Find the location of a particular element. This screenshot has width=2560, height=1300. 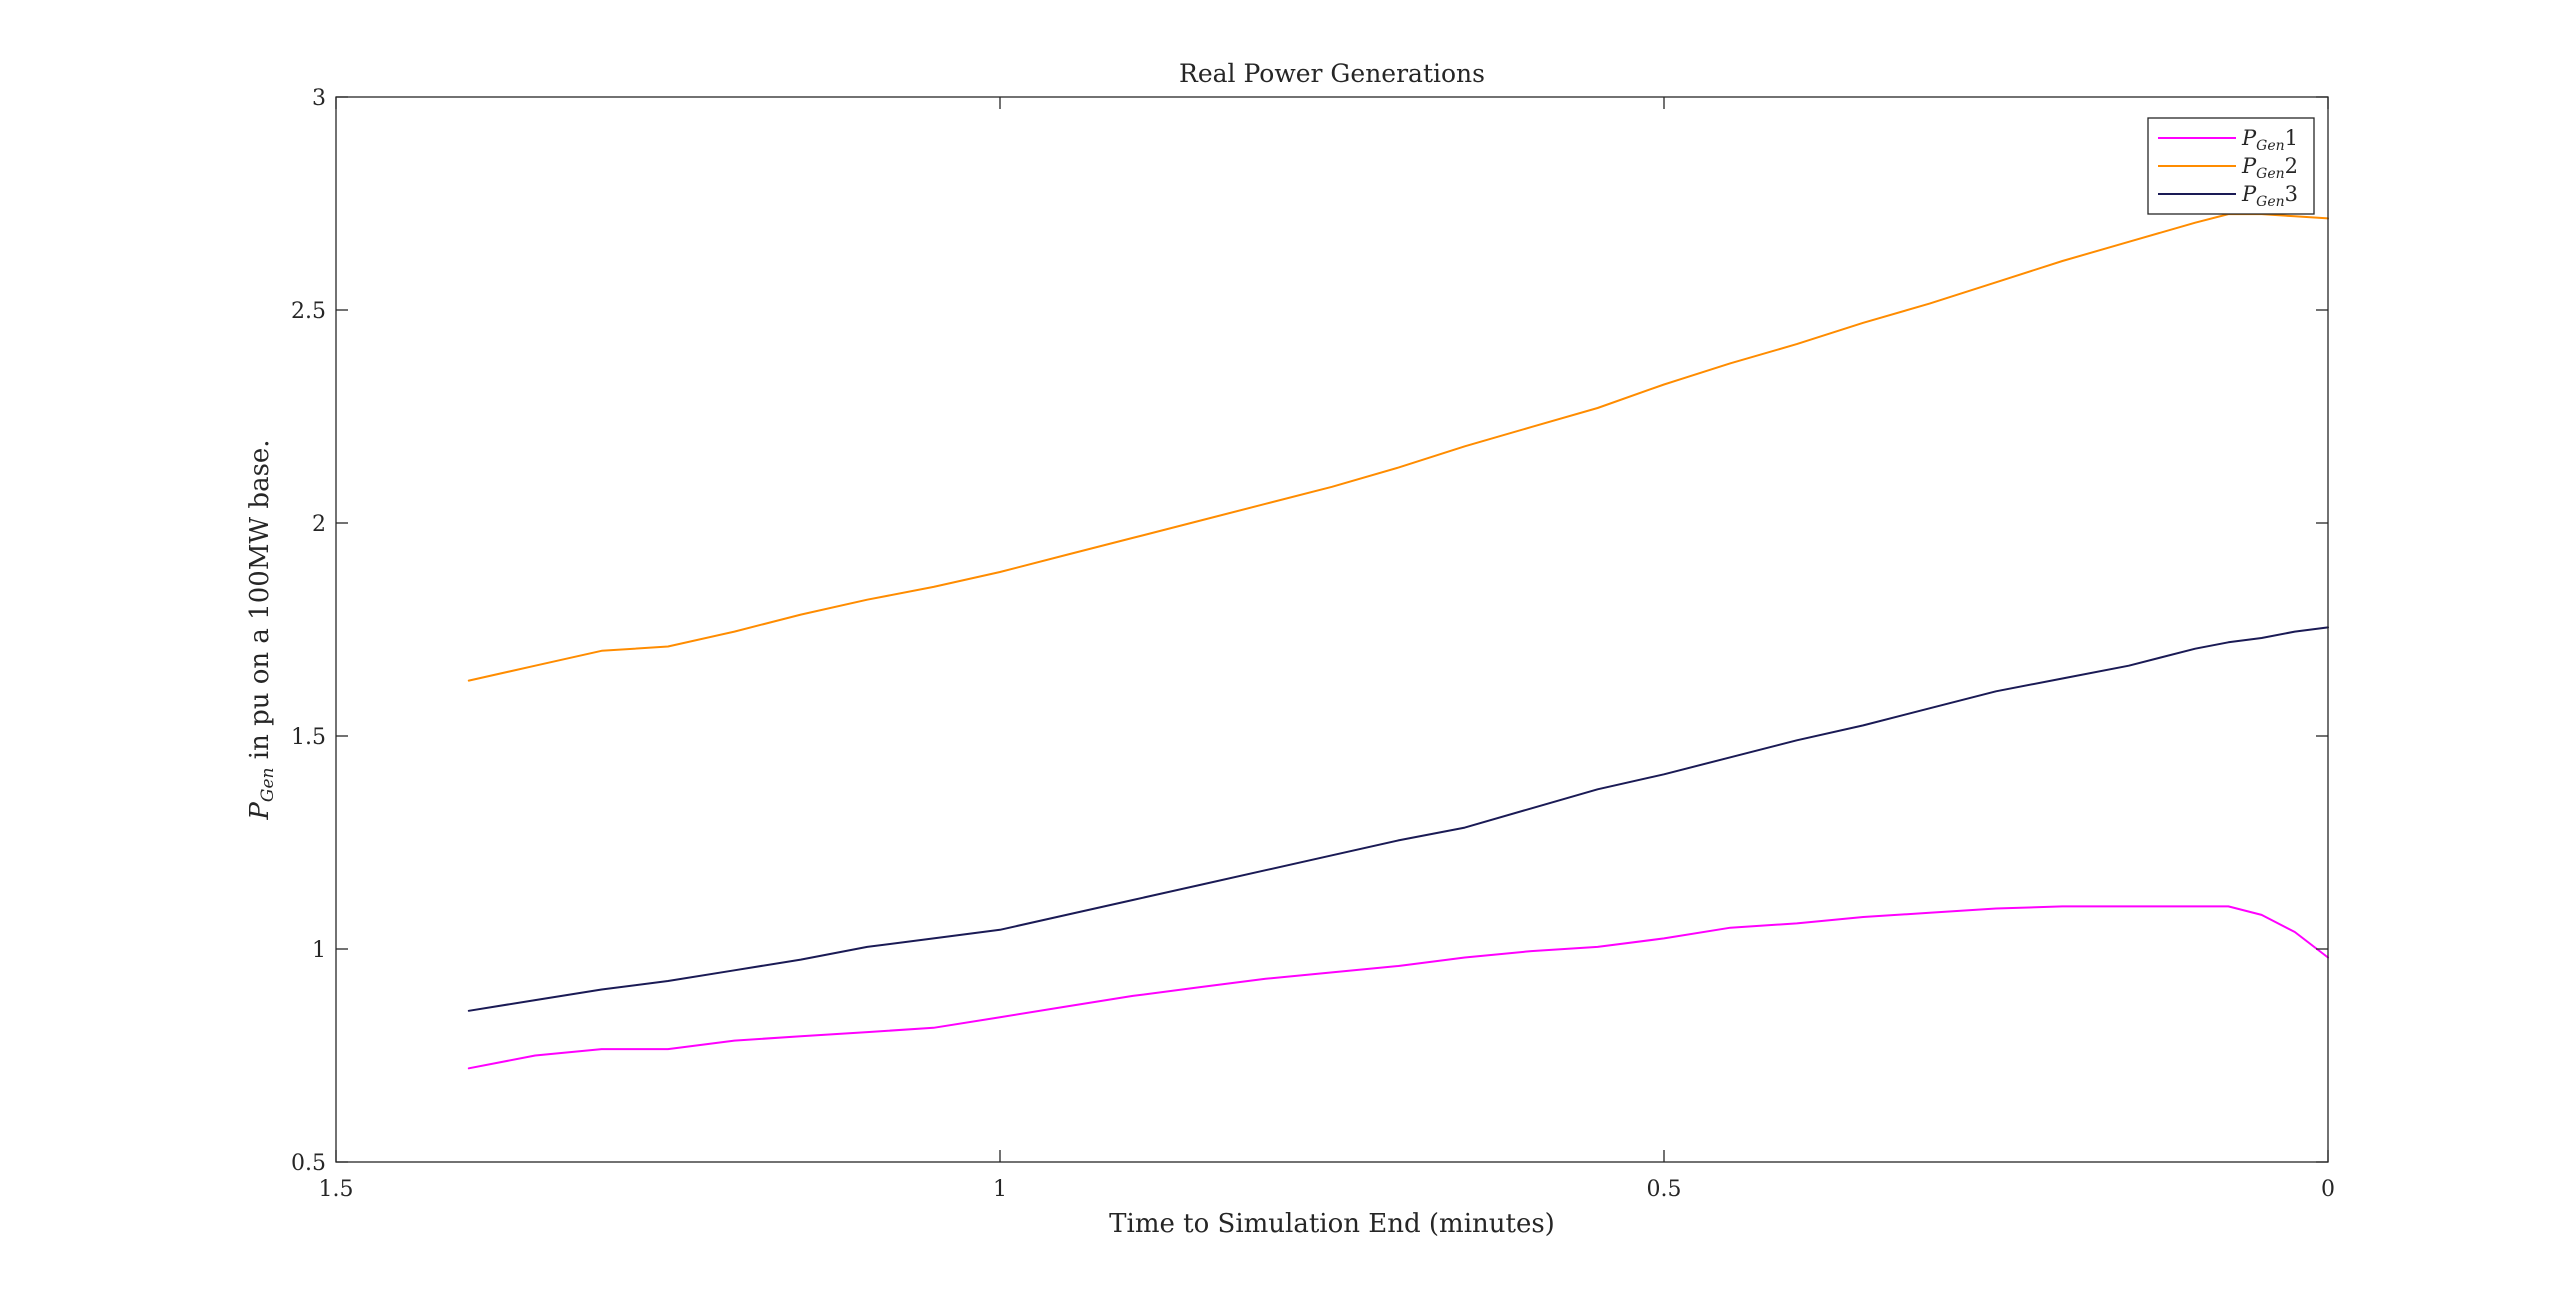

x-axis-label: Time to Simulation End (minutes) is located at coordinates (1332, 1224).